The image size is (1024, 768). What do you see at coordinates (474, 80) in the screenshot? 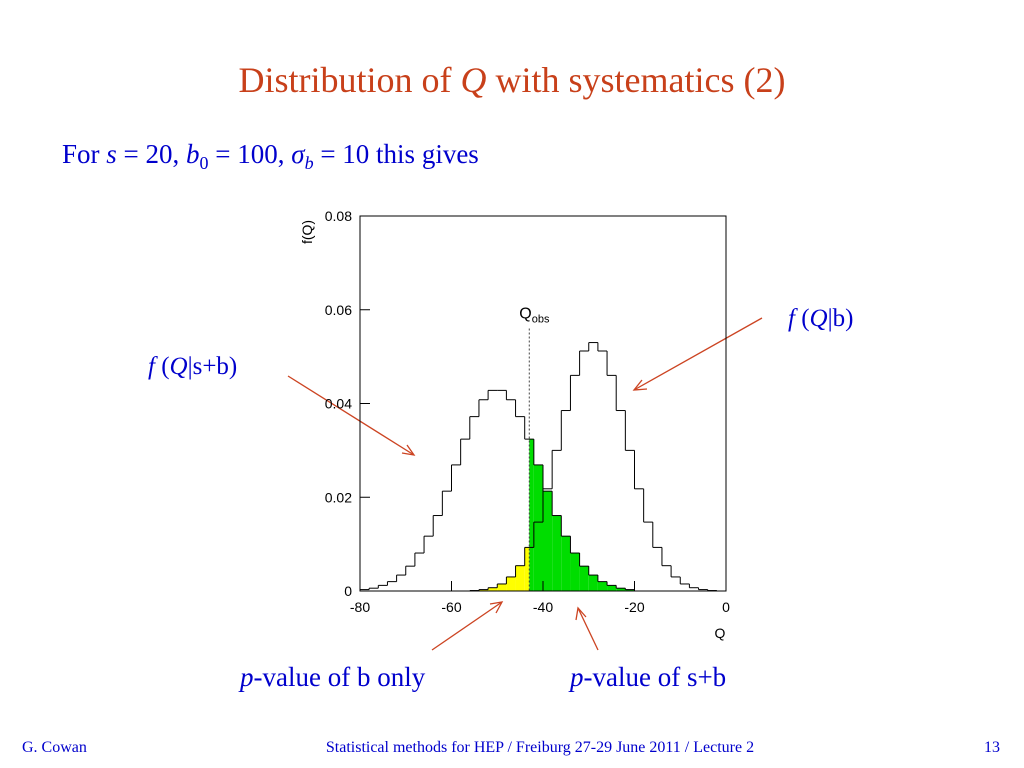
I see `title-part: Q` at bounding box center [474, 80].